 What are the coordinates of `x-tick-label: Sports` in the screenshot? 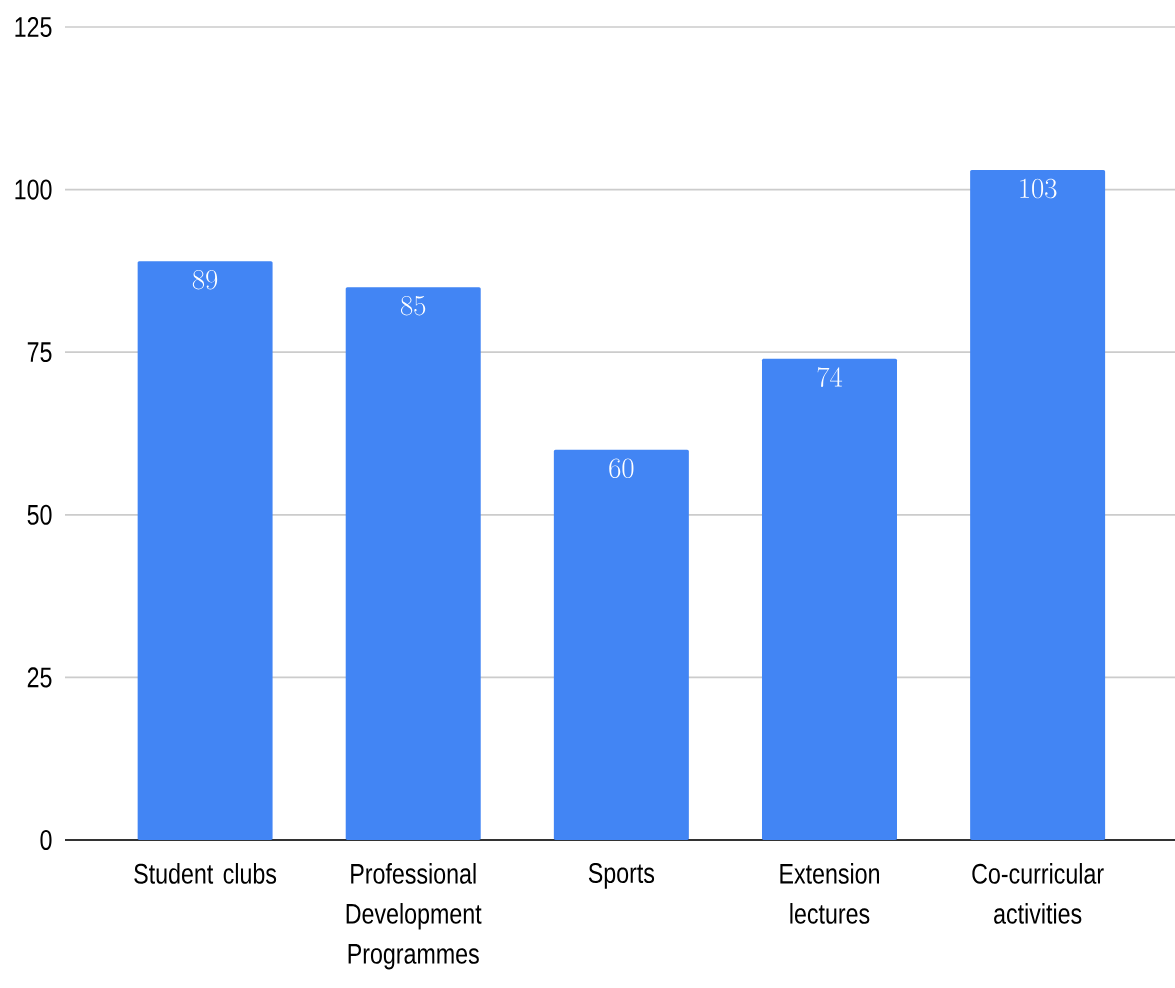 It's located at (621, 876).